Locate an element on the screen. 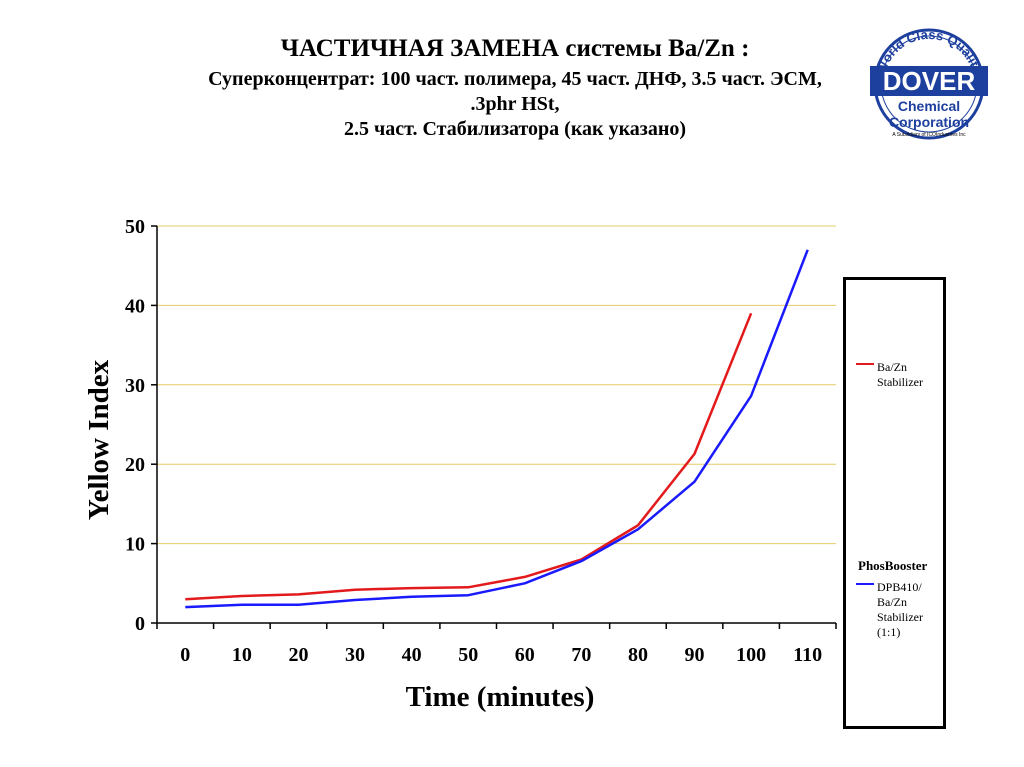 This screenshot has width=1024, height=767. y-tick-label-10: 10 is located at coordinates (135, 545).